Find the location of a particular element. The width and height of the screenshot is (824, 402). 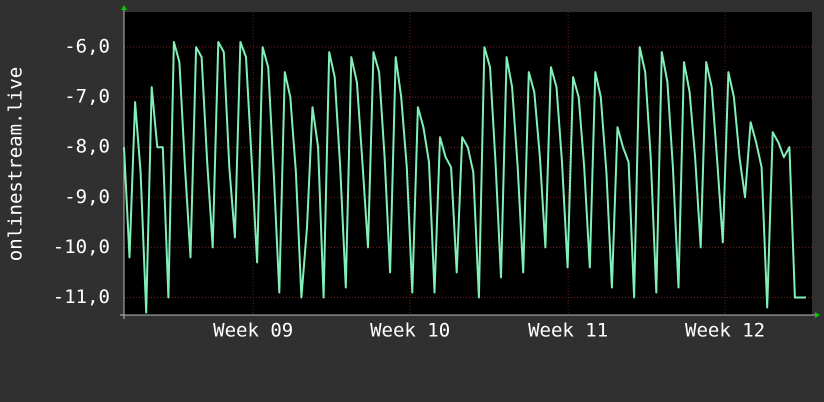

y-tick-label: -6,0 is located at coordinates (87, 47).